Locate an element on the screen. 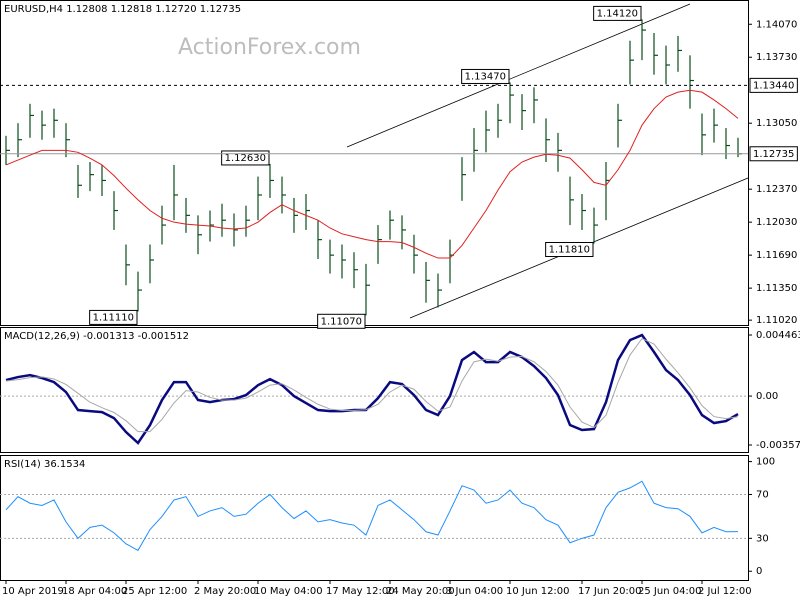 This screenshot has height=600, width=800. y-tick-label: -0.003576 is located at coordinates (778, 445).